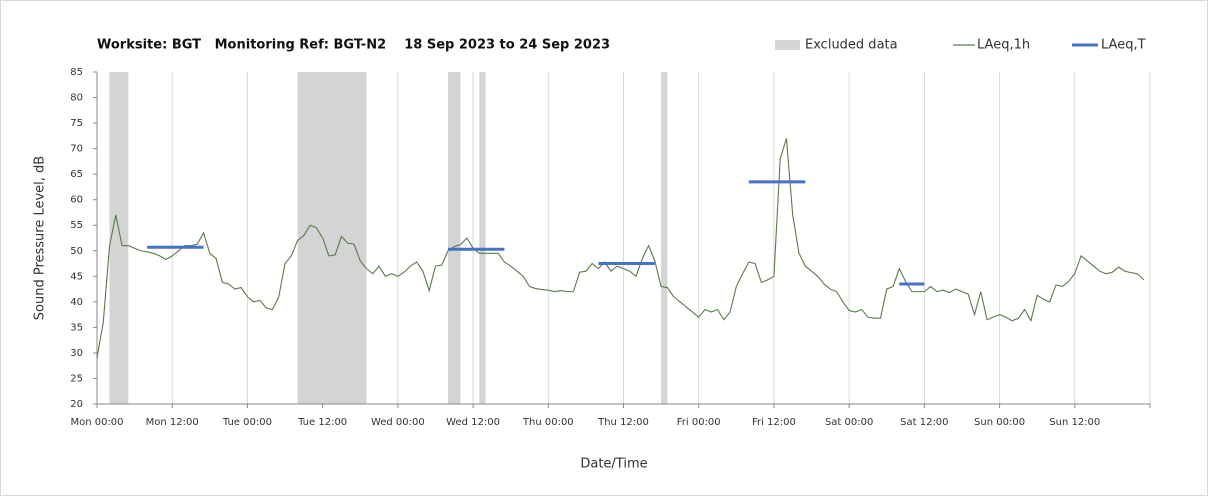  Describe the element at coordinates (787, 45) in the screenshot. I see `legend-swatch` at that location.